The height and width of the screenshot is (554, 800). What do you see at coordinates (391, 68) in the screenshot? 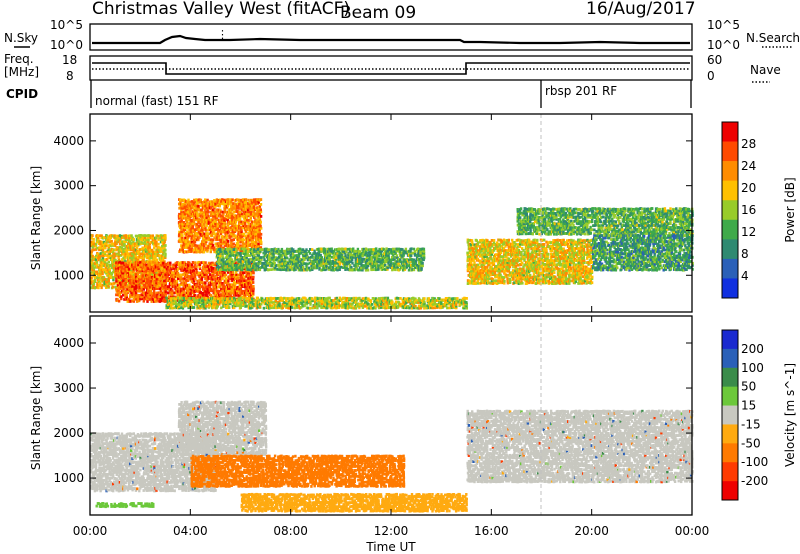
I see `freq-panel-frame` at bounding box center [391, 68].